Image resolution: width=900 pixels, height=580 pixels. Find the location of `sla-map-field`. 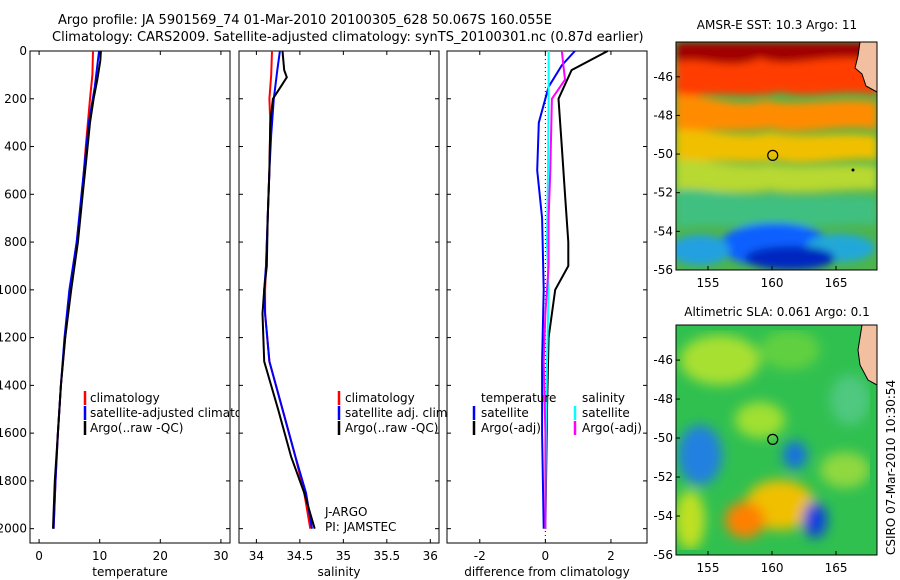

sla-map-field is located at coordinates (776, 440).